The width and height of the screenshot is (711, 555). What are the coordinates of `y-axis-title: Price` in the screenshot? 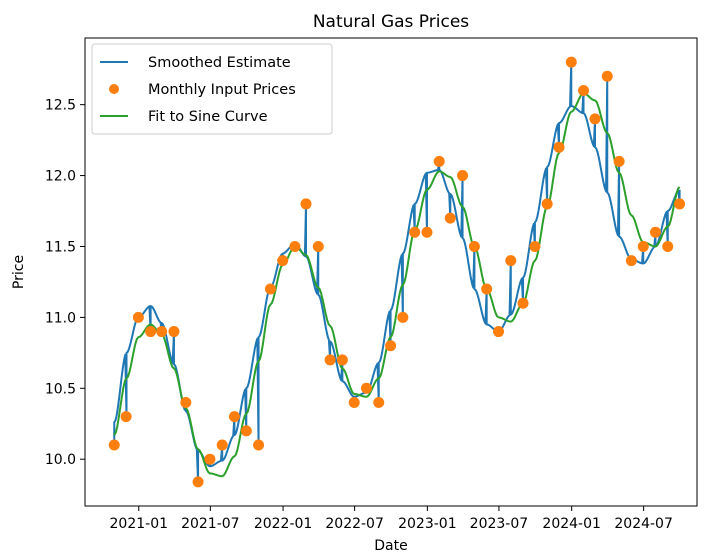 It's located at (19, 272).